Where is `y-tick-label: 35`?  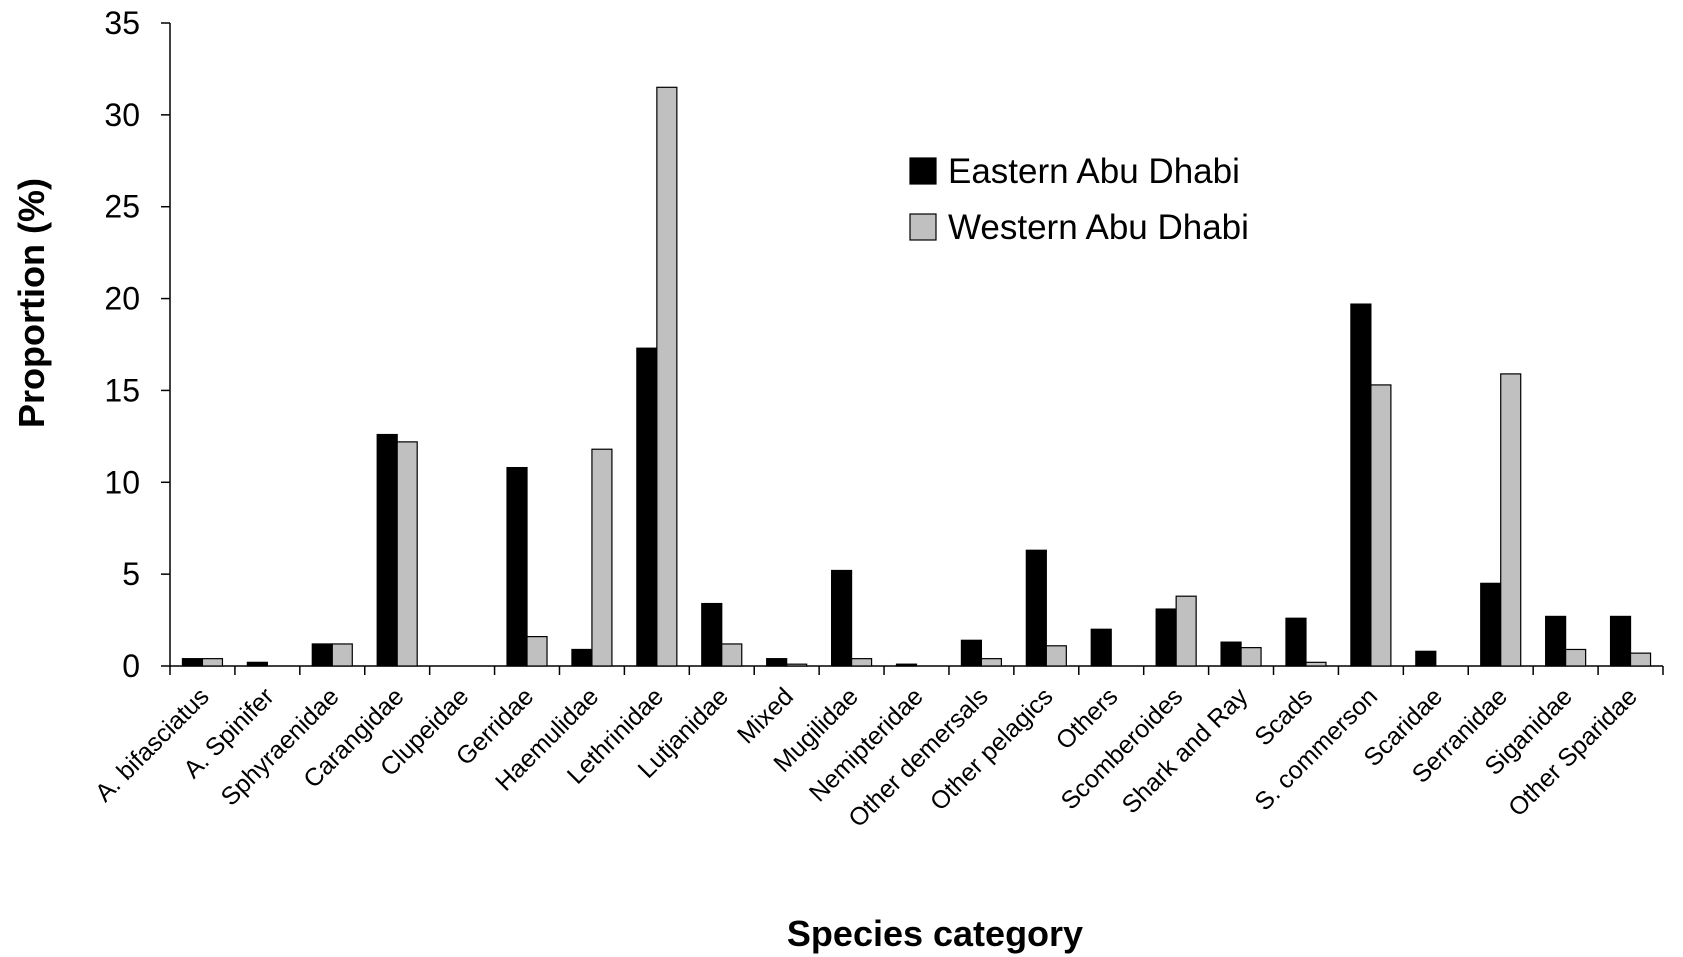
y-tick-label: 35 is located at coordinates (122, 23).